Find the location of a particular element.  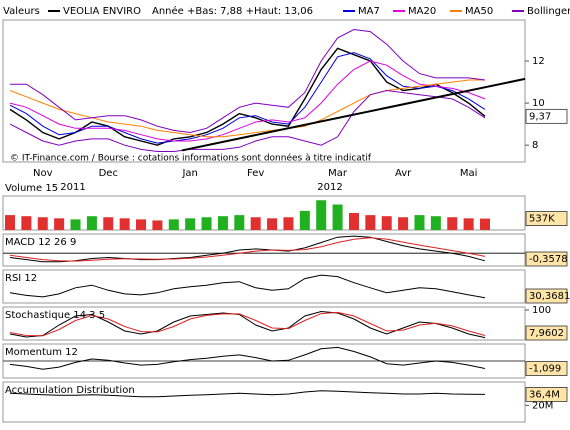

legend-label: MA7 is located at coordinates (369, 11).